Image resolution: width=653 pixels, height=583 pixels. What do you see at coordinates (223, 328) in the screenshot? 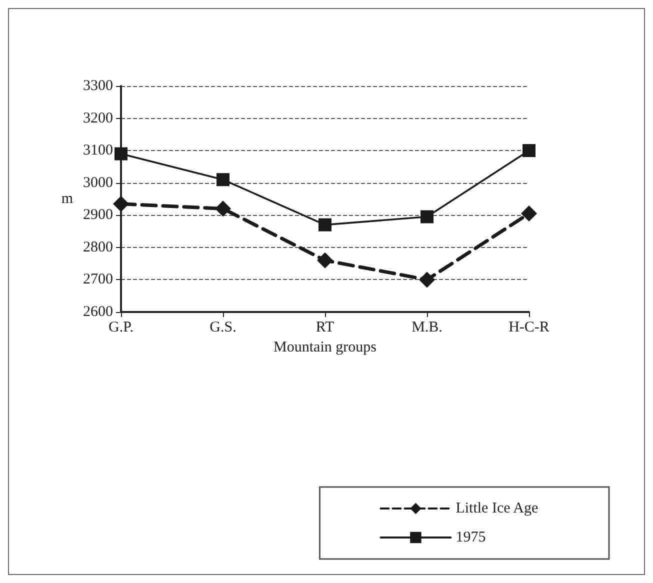
I see `x-tick-label: G.S.` at bounding box center [223, 328].